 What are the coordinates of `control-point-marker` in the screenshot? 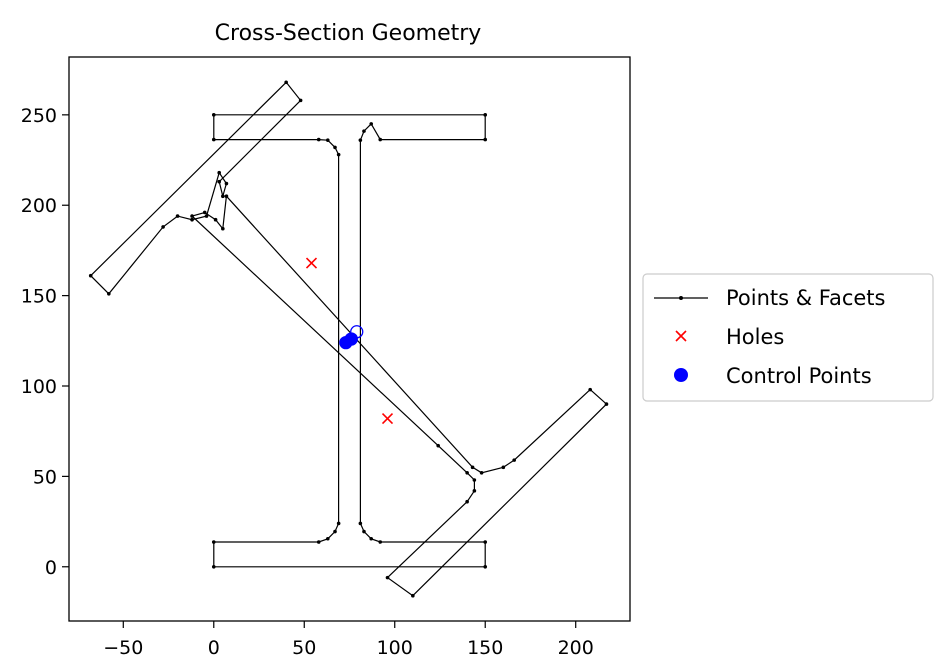 It's located at (357, 332).